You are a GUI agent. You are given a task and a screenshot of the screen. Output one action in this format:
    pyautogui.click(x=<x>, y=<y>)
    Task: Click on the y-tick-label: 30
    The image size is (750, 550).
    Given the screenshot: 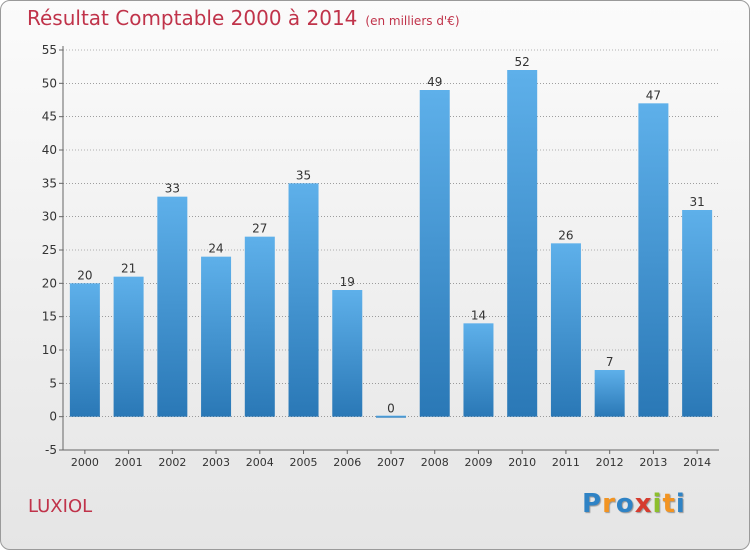 What is the action you would take?
    pyautogui.click(x=49, y=217)
    